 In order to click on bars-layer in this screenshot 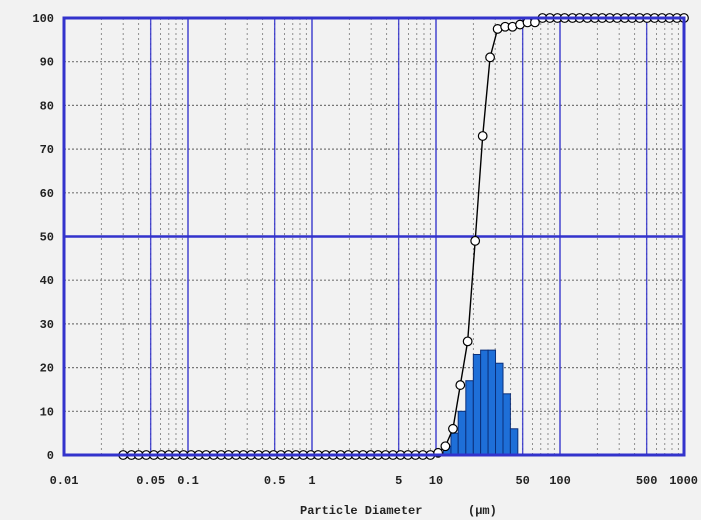, I will do `click(481, 402)`.